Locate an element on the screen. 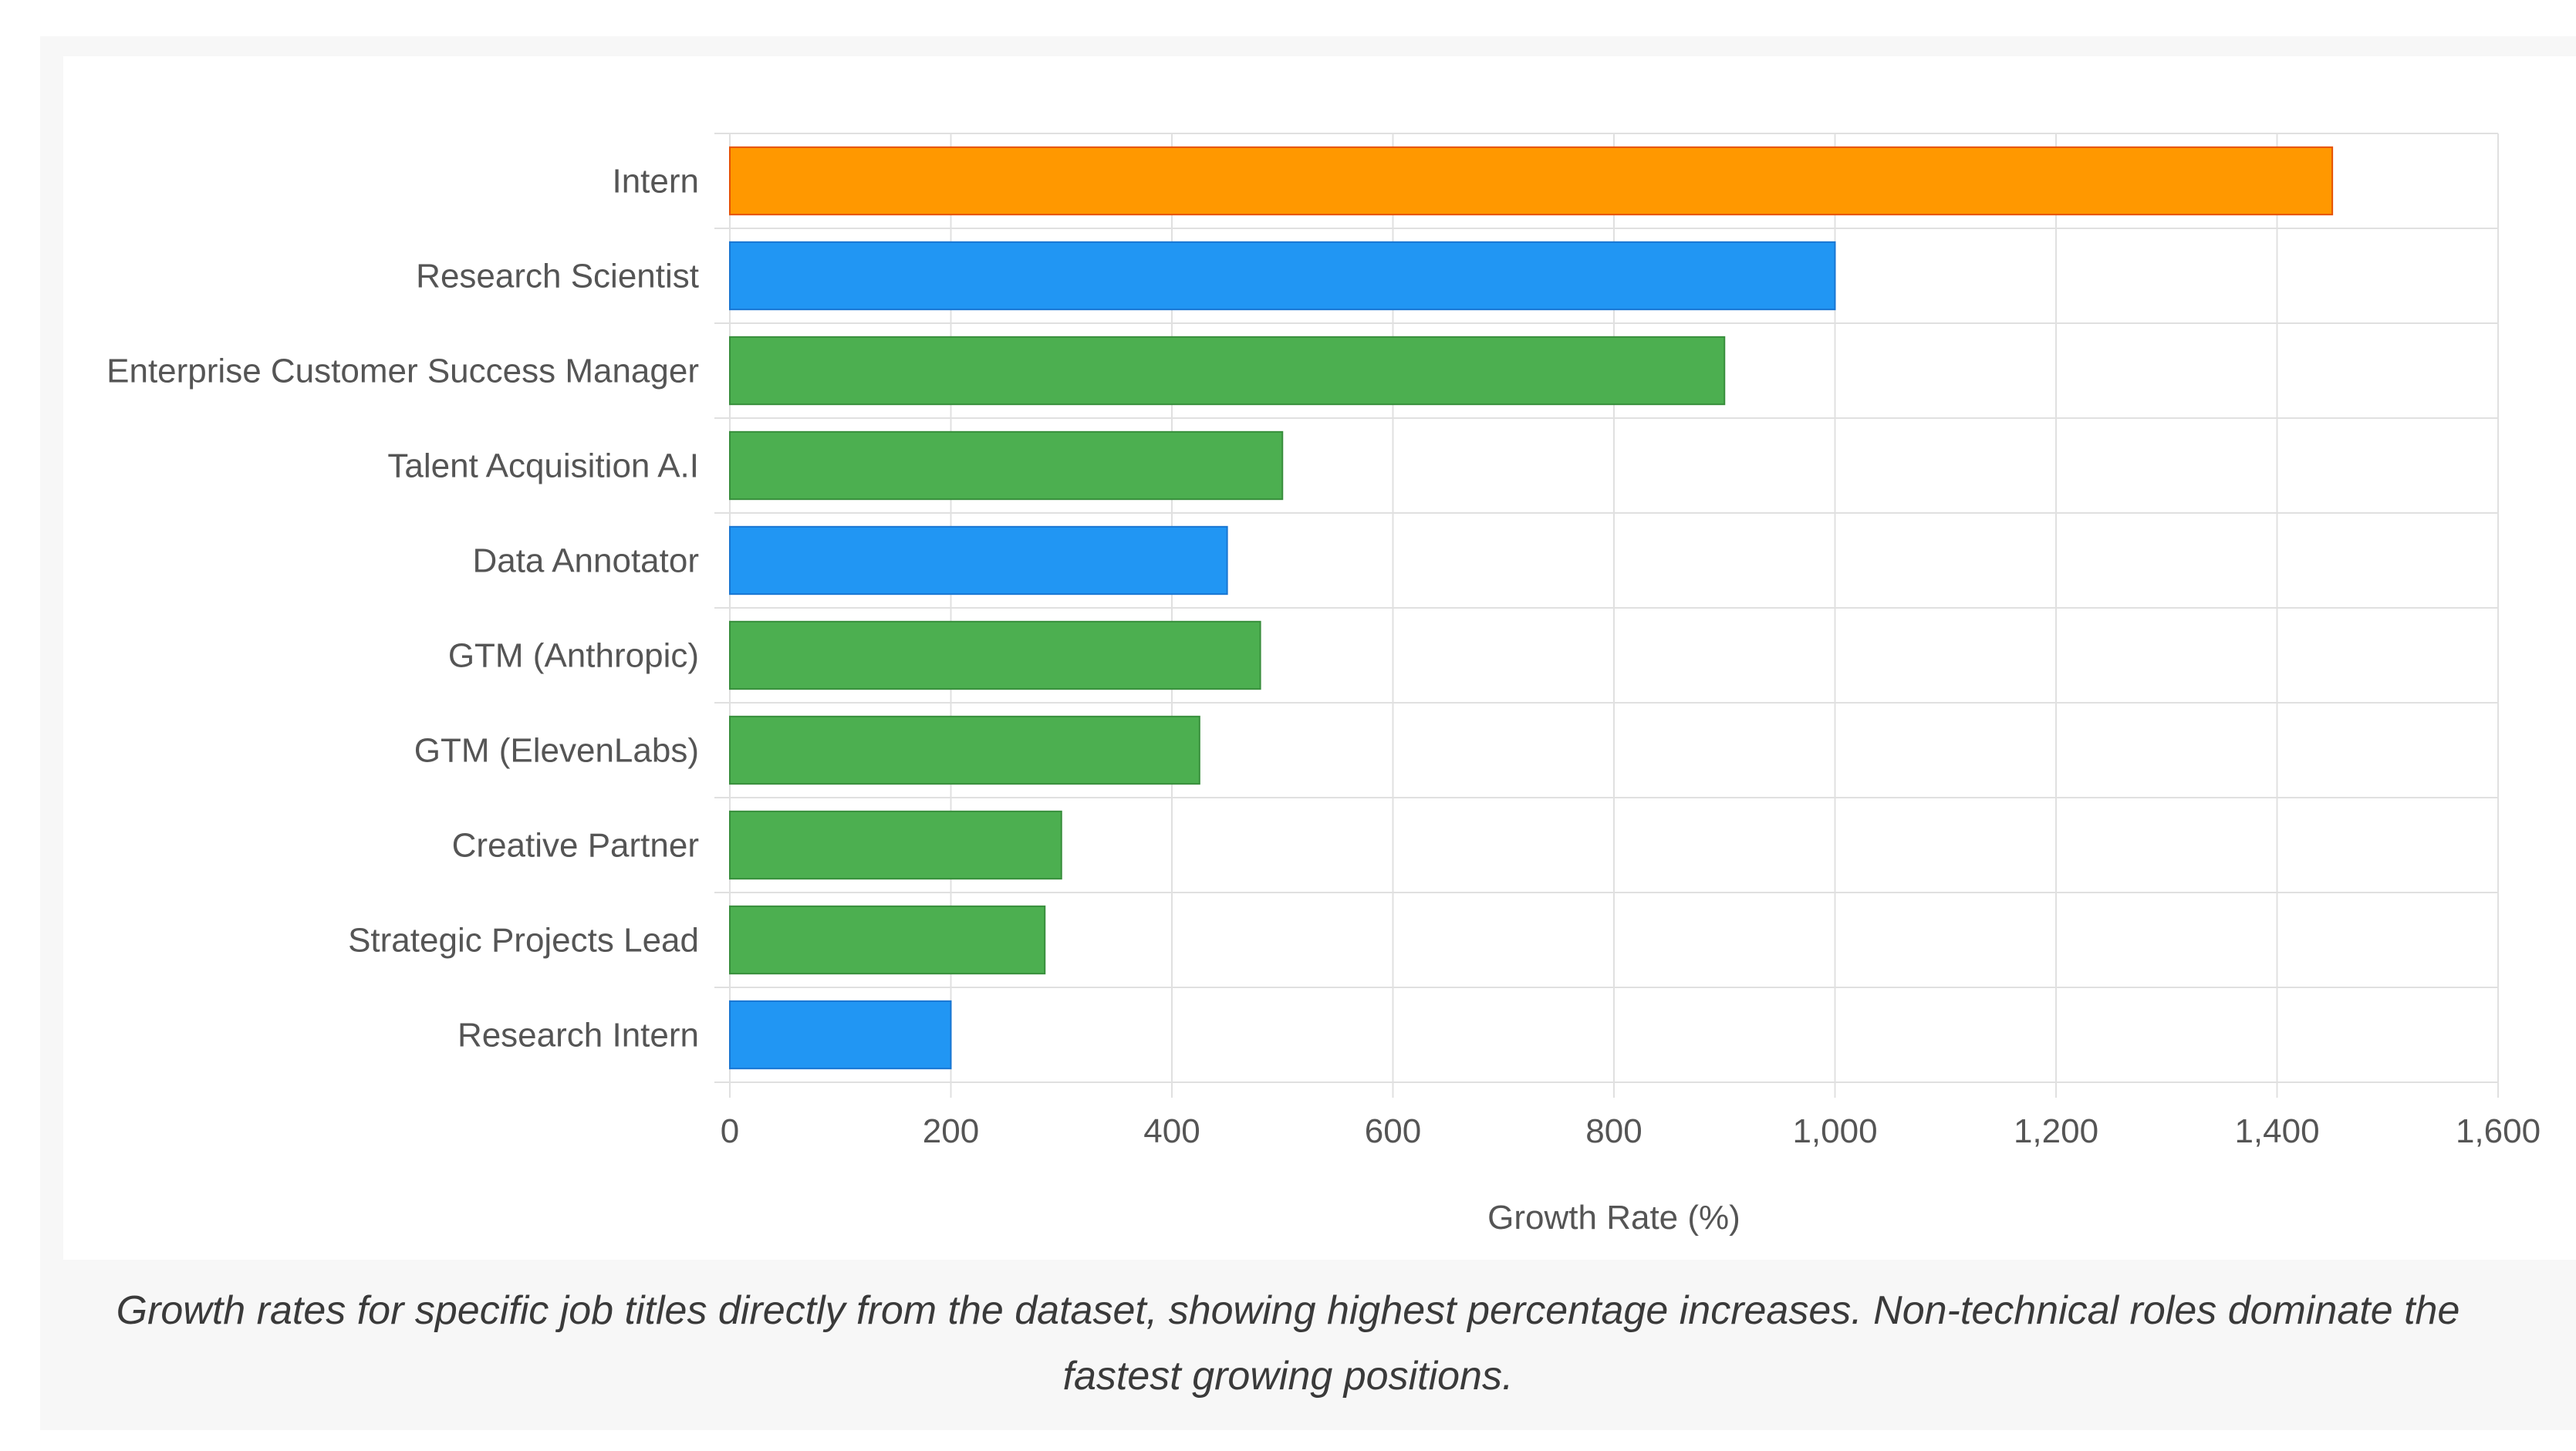  category-label: Creative Partner is located at coordinates (575, 846).